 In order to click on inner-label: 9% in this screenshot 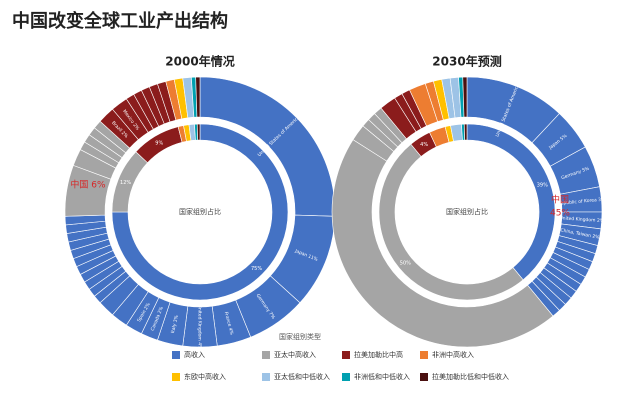, I will do `click(159, 144)`.